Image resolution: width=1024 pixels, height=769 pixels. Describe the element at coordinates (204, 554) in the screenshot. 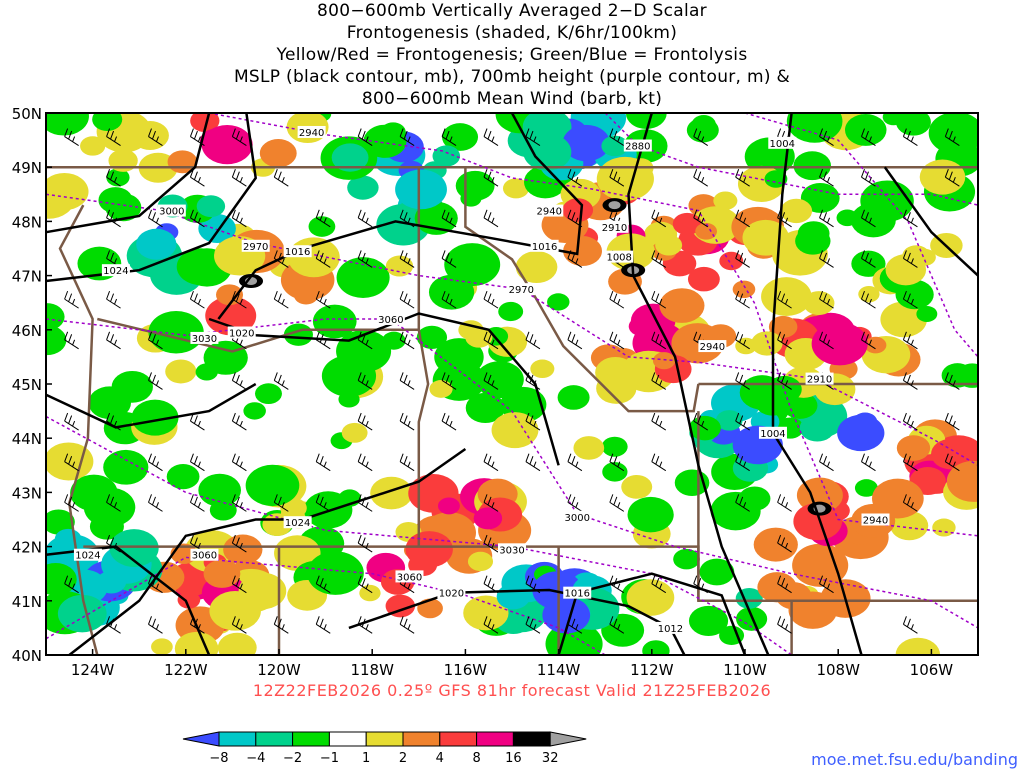

I see `height-label-bg` at that location.